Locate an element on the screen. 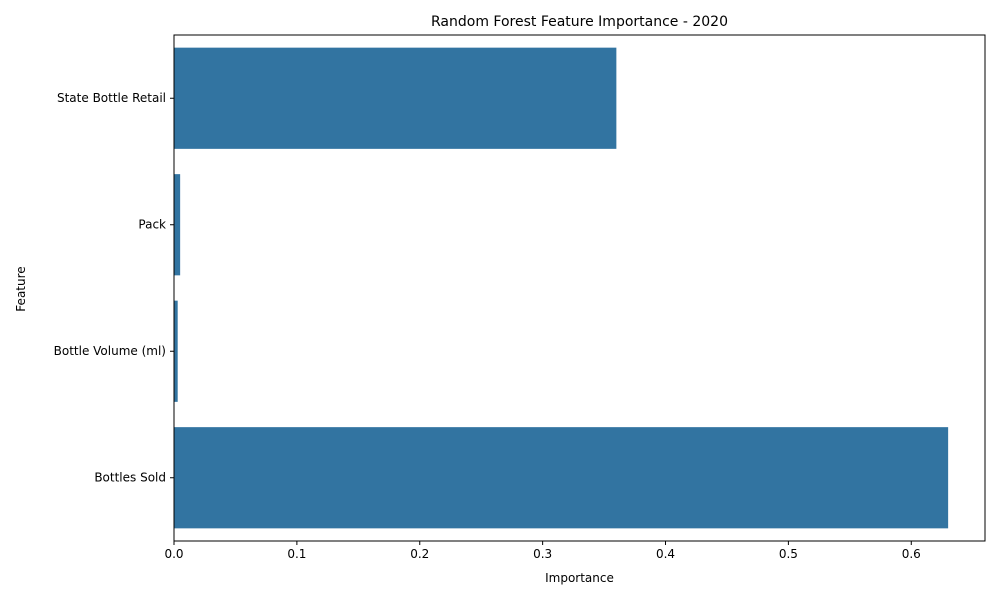 This screenshot has height=604, width=1000. x-axis-label: Importance is located at coordinates (579, 578).